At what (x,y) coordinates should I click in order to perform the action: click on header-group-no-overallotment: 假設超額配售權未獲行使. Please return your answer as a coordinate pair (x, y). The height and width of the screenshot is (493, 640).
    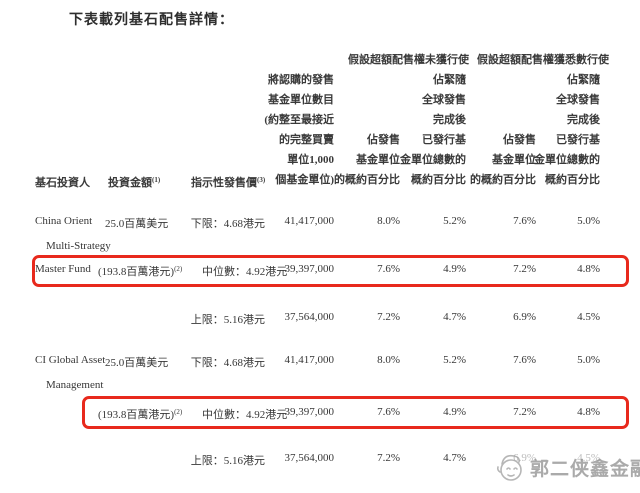
    Looking at the image, I should click on (408, 60).